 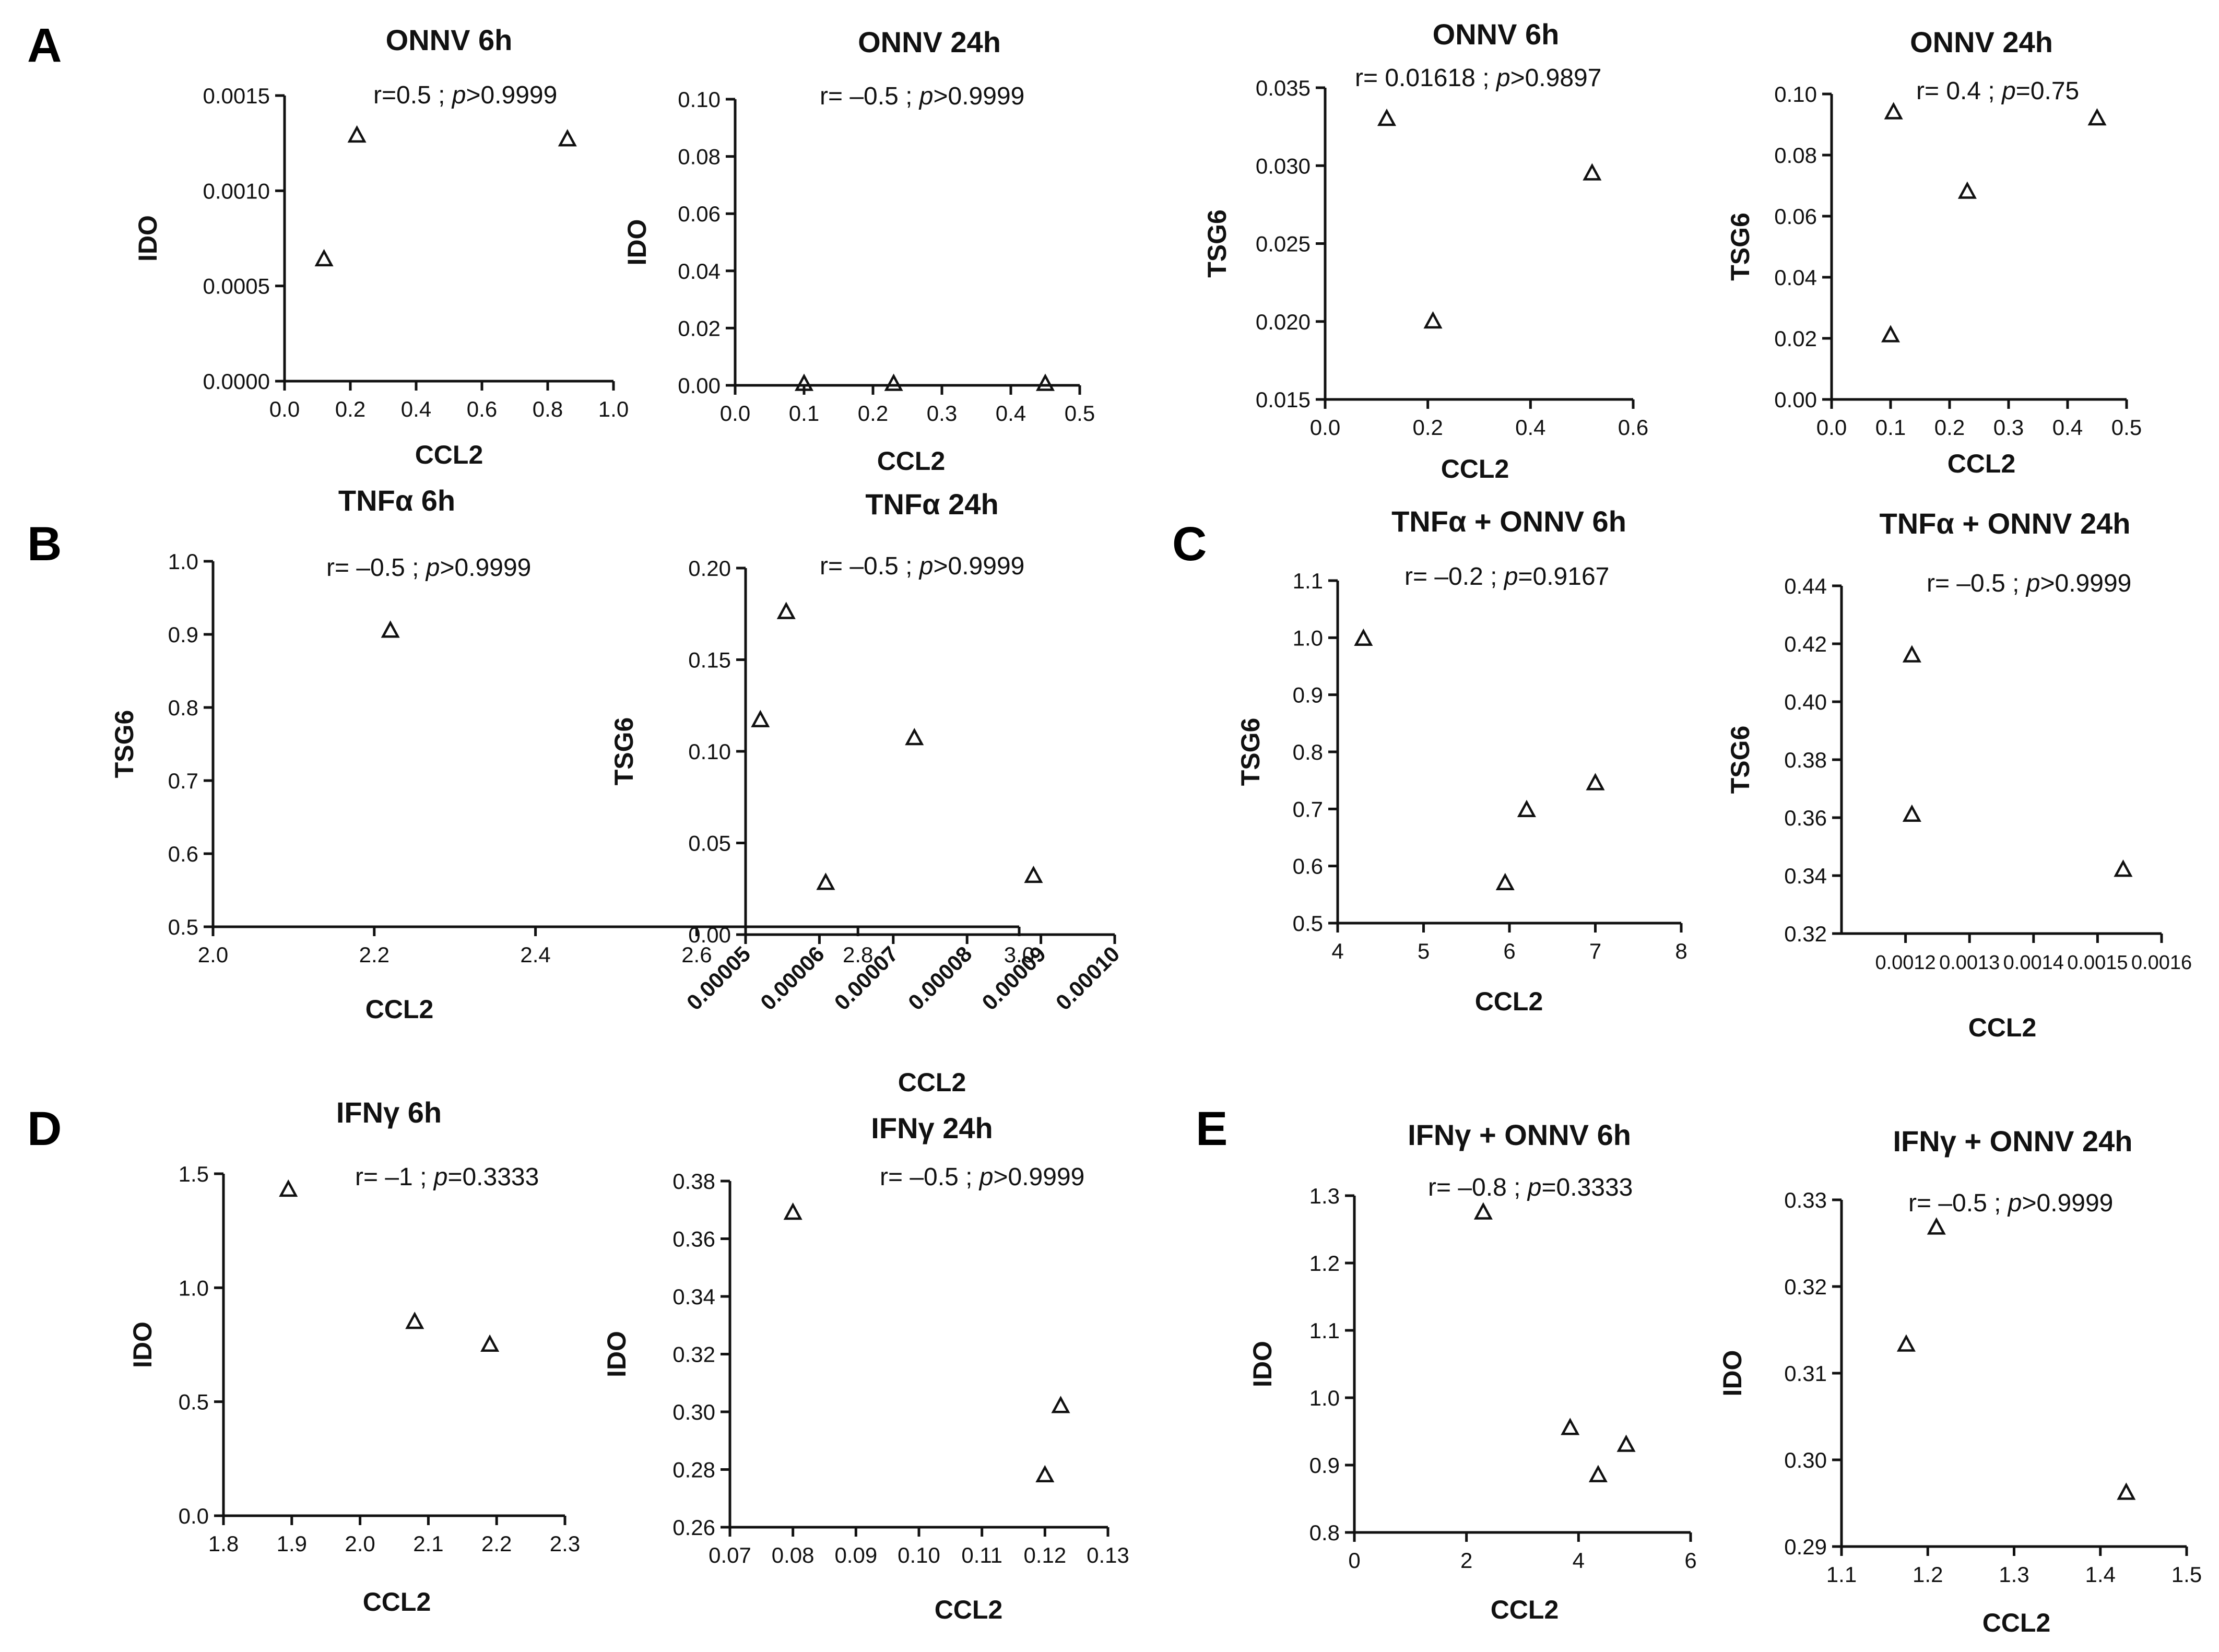 I want to click on x-tick-label: 0.0013, so click(x=1970, y=963).